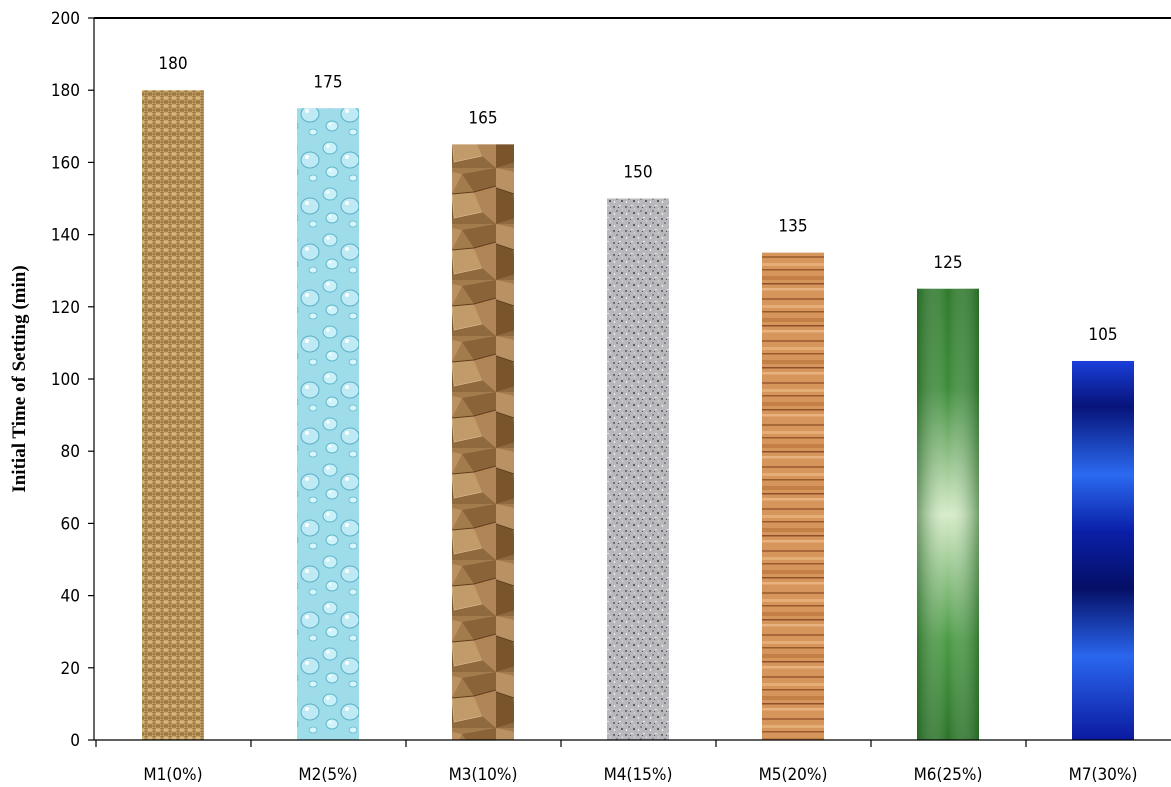  I want to click on y-tick-label: 200, so click(65, 19).